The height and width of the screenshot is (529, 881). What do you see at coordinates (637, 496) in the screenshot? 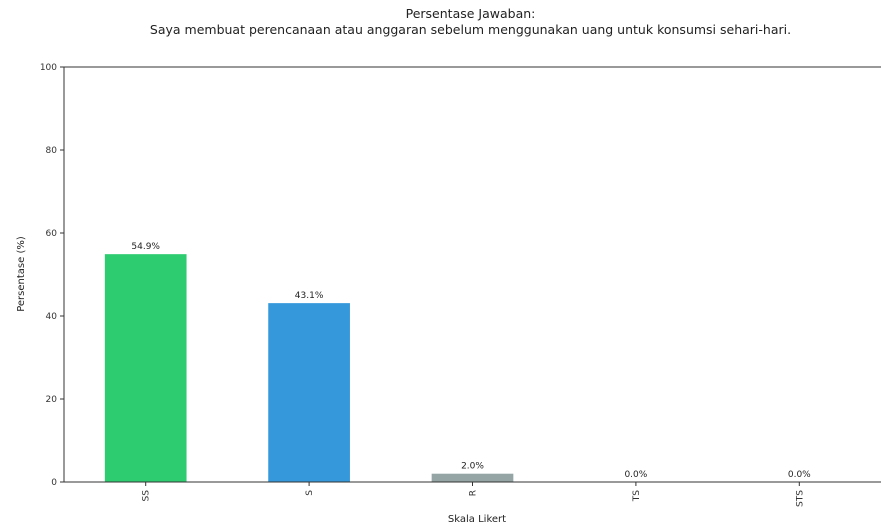
I see `x-tick-label: TS` at bounding box center [637, 496].